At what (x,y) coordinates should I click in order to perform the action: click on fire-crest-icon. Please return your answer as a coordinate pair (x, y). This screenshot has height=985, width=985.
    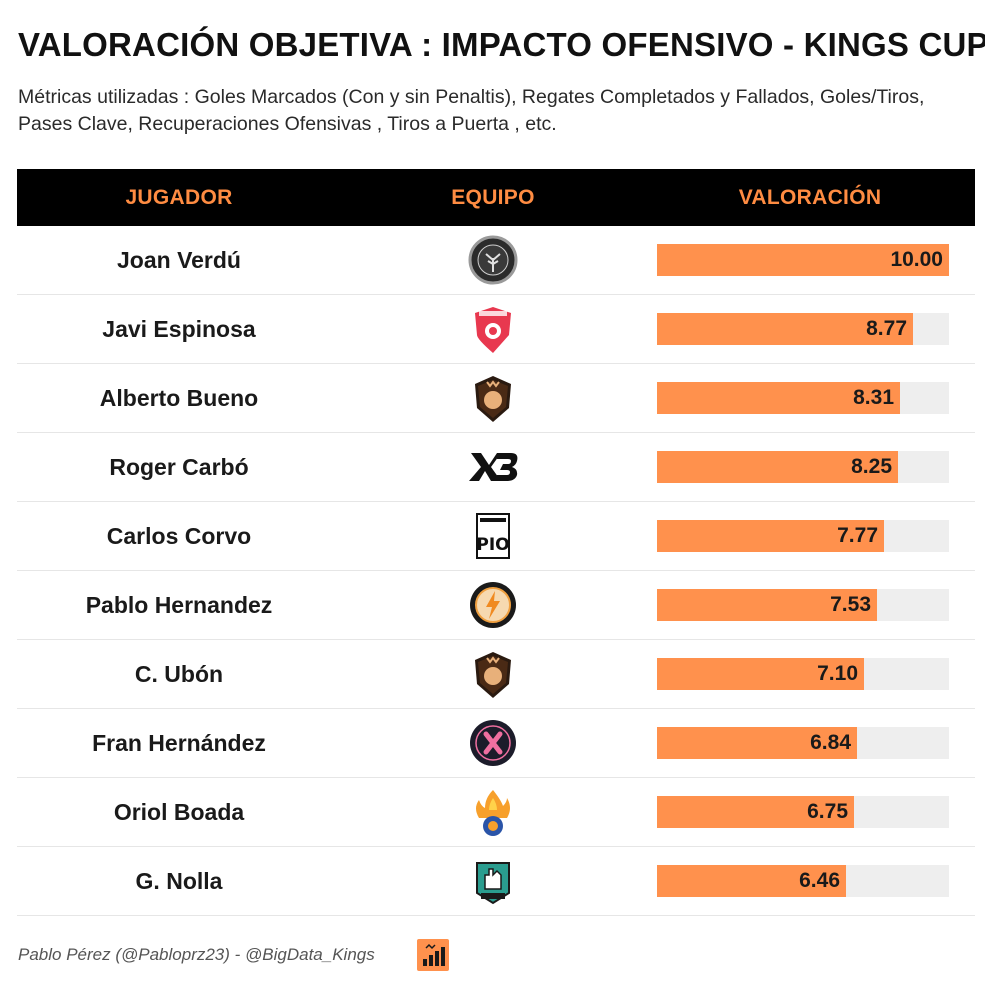
    Looking at the image, I should click on (493, 813).